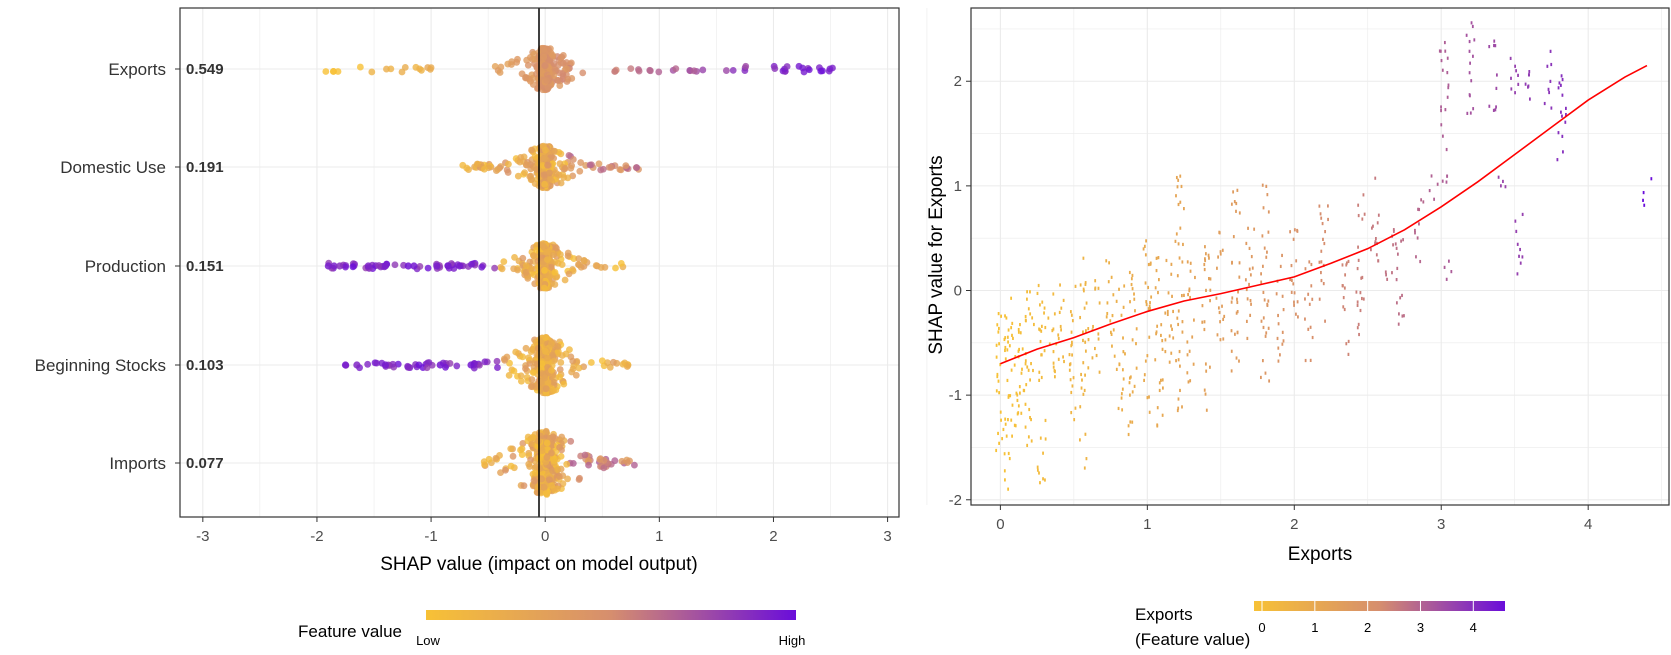 The image size is (1671, 655). I want to click on dependence-y-axis-title: SHAP value for Exports, so click(936, 254).